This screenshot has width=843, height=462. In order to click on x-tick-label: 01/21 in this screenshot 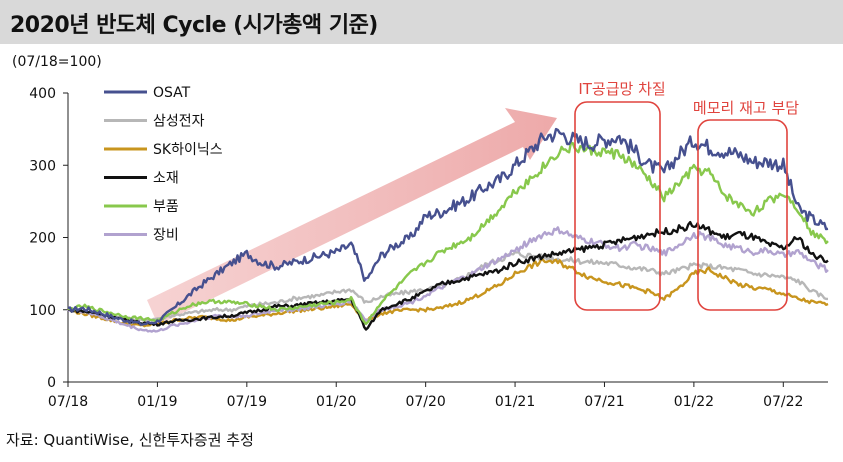, I will do `click(515, 402)`.